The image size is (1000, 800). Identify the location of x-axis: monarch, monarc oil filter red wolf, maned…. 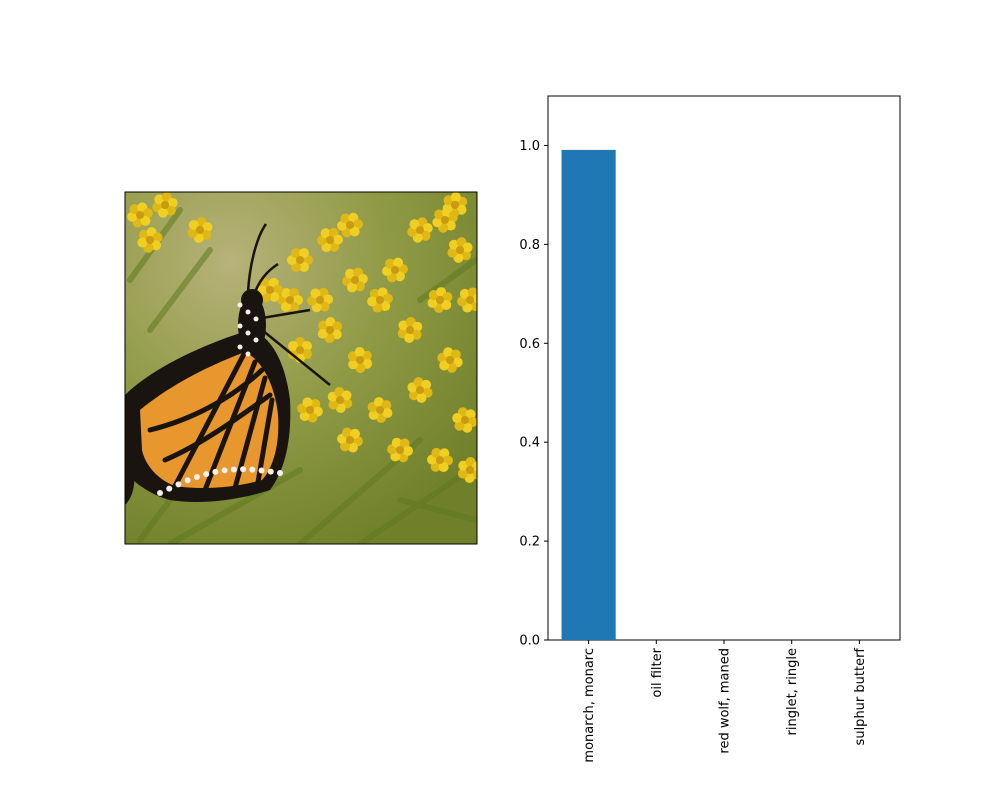
(725, 701).